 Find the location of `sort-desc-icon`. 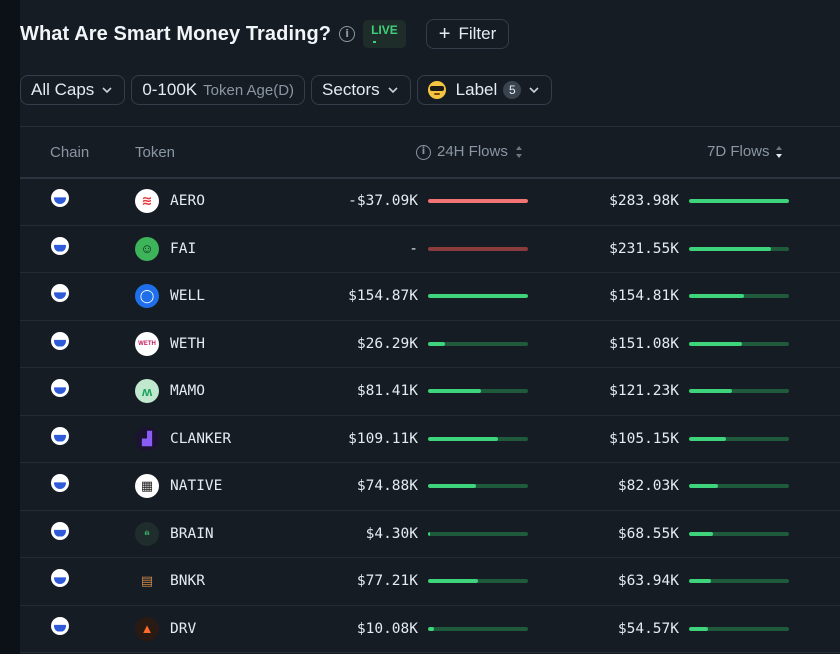

sort-desc-icon is located at coordinates (778, 152).